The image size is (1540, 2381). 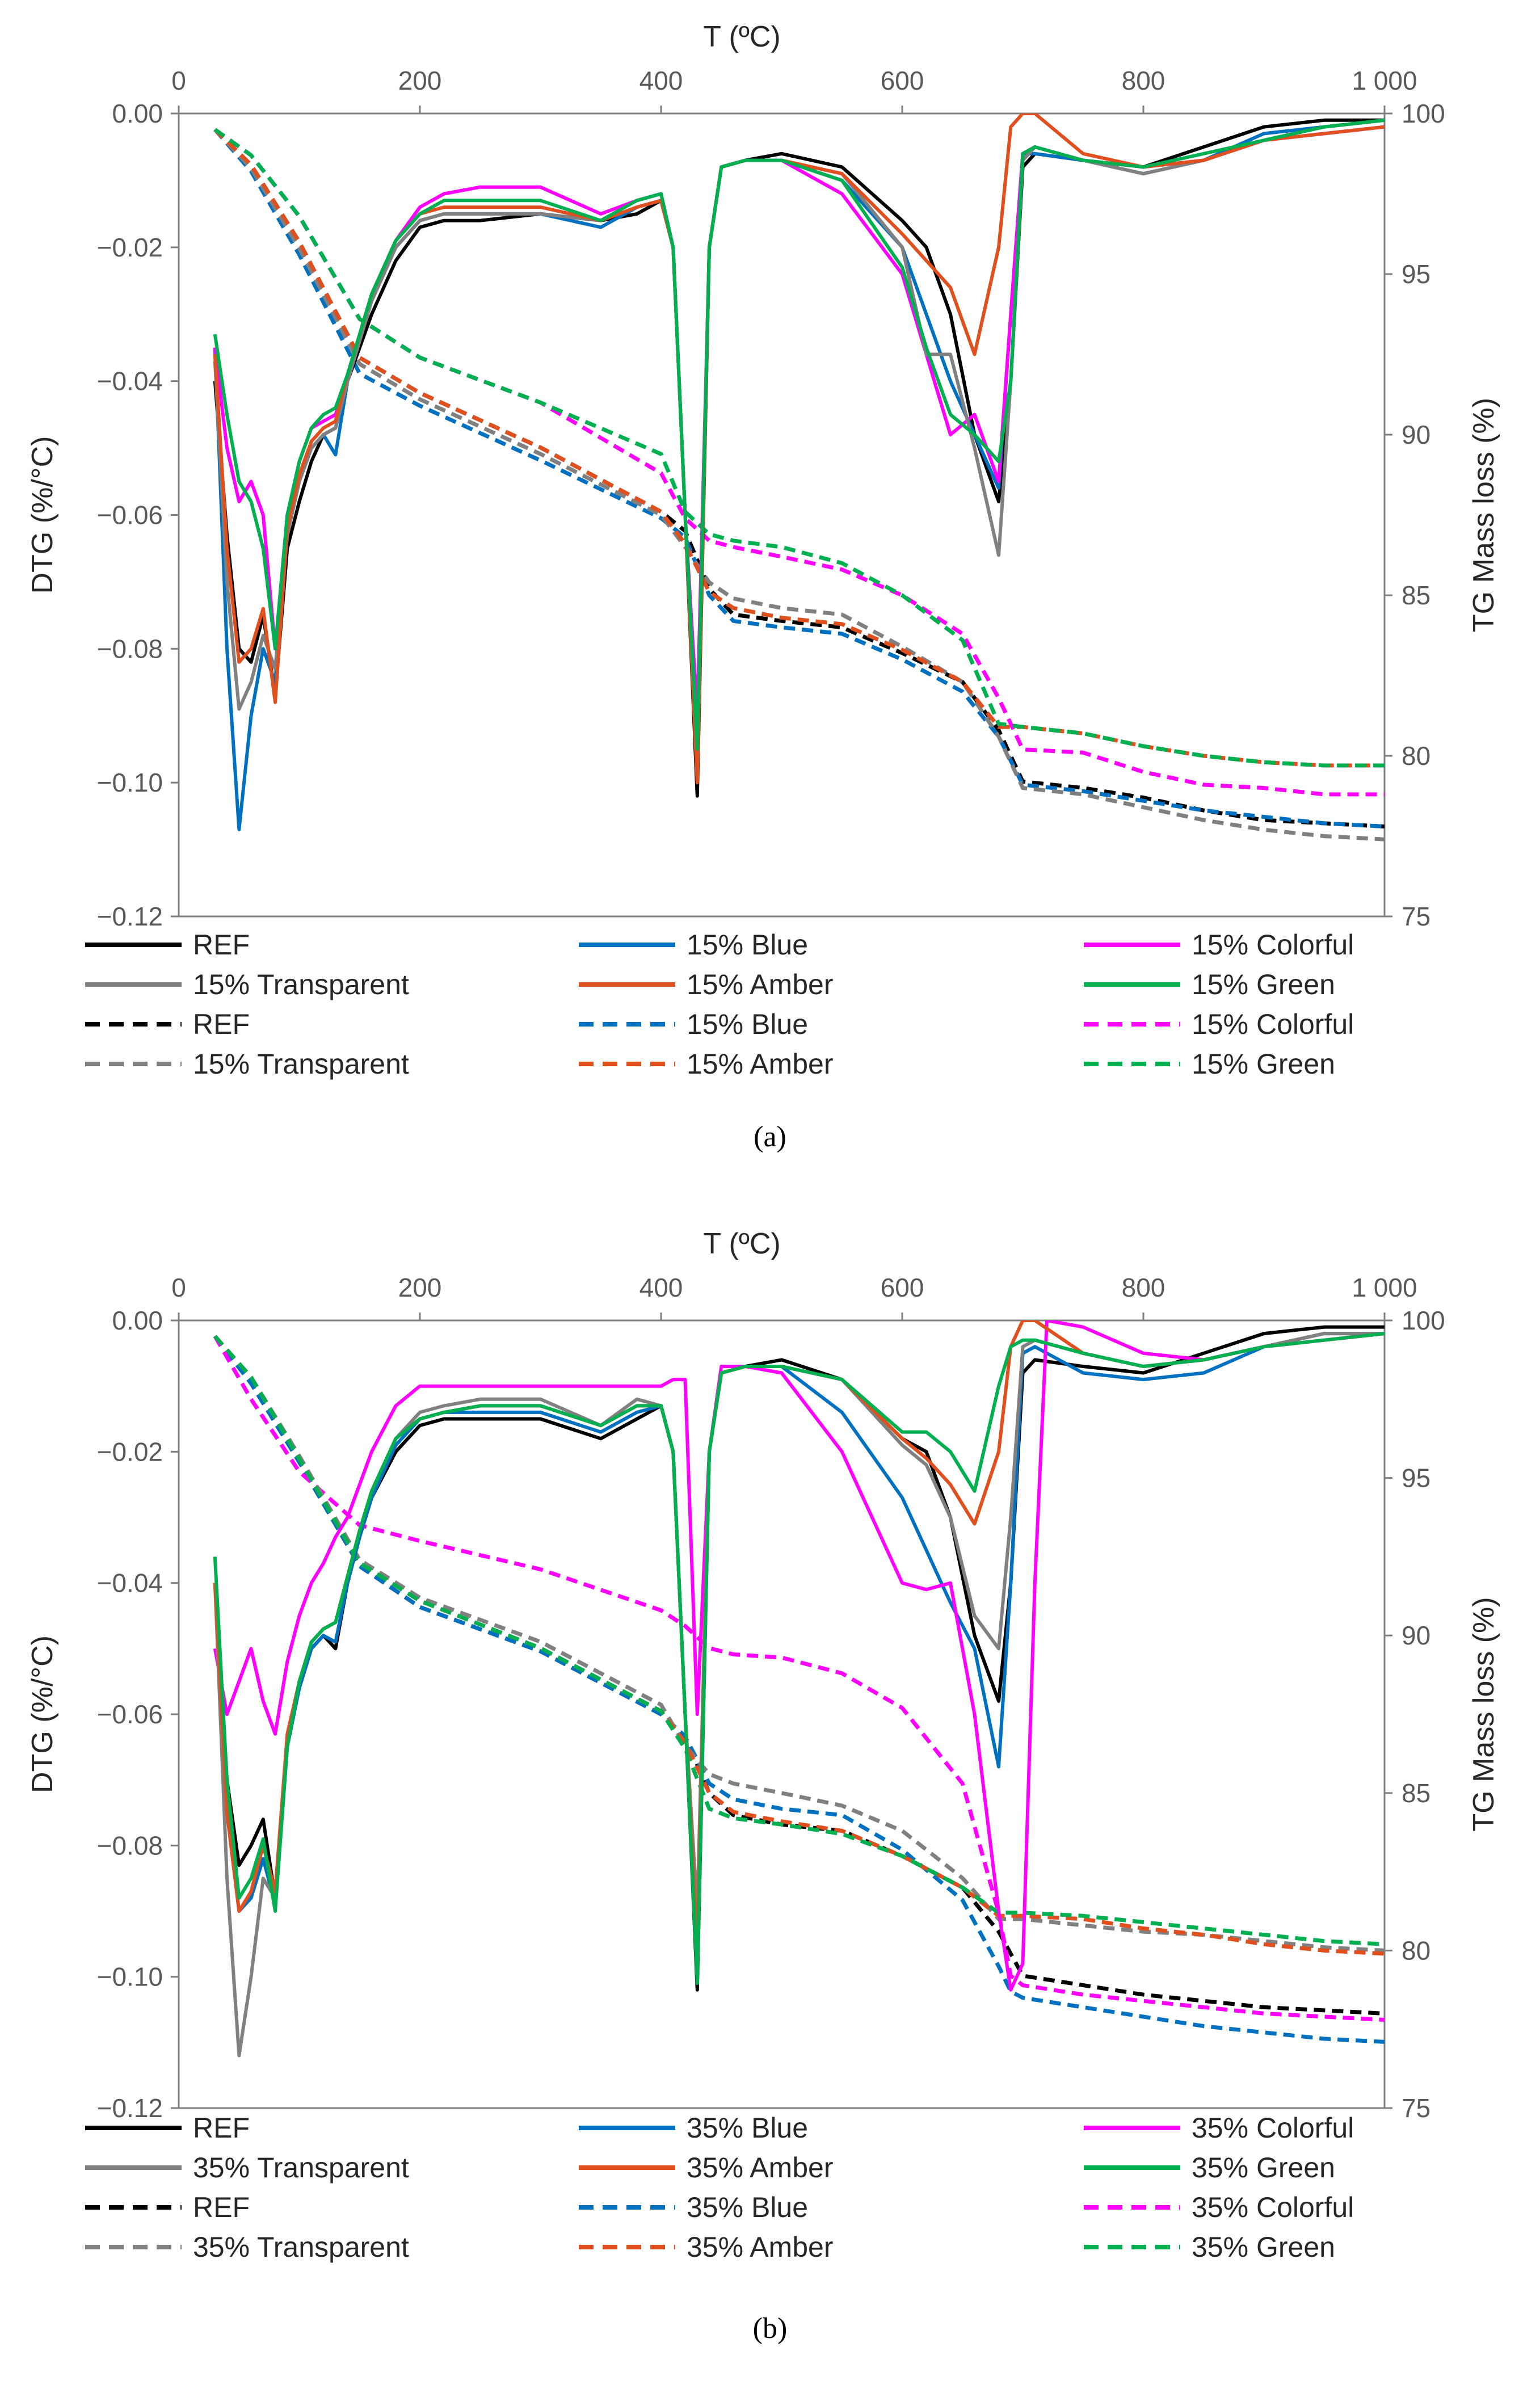 I want to click on panel-caption: (b), so click(x=771, y=2328).